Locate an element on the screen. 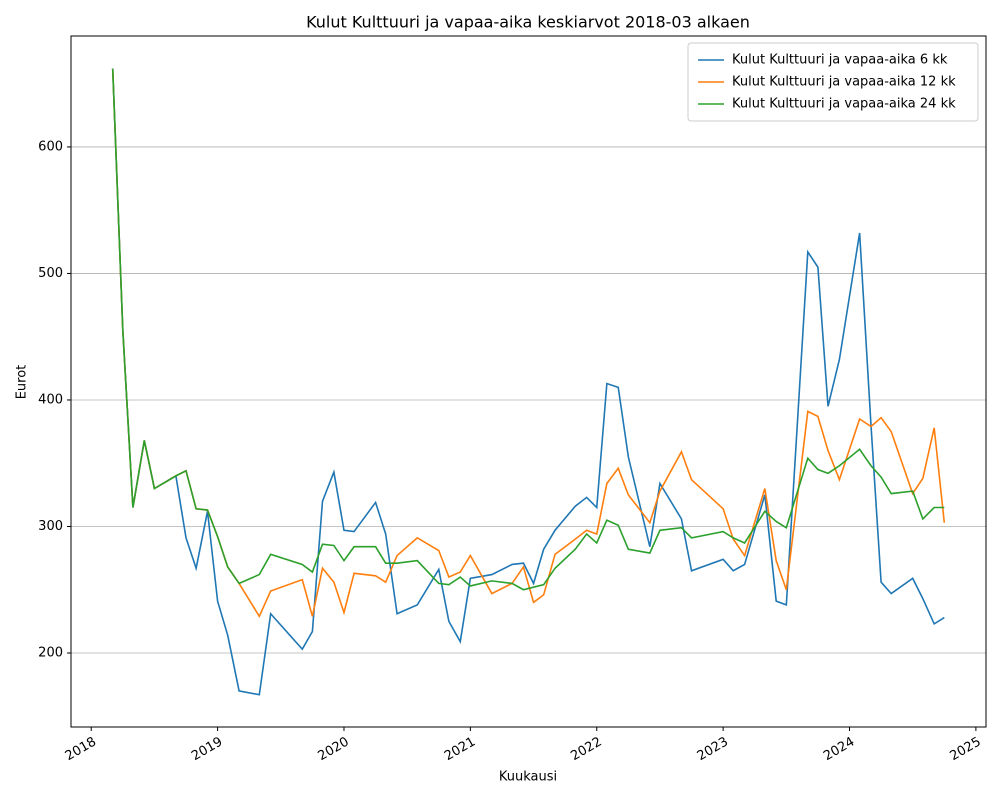  y-tick-label: 200 is located at coordinates (50, 652).